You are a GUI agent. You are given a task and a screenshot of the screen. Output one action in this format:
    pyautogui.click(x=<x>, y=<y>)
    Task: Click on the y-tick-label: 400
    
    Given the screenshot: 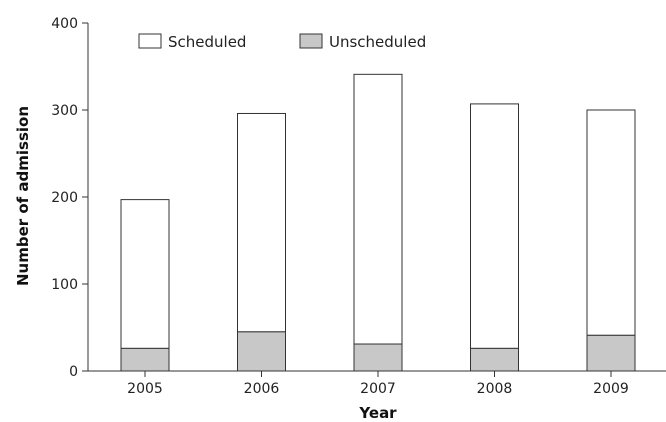 What is the action you would take?
    pyautogui.click(x=64, y=24)
    